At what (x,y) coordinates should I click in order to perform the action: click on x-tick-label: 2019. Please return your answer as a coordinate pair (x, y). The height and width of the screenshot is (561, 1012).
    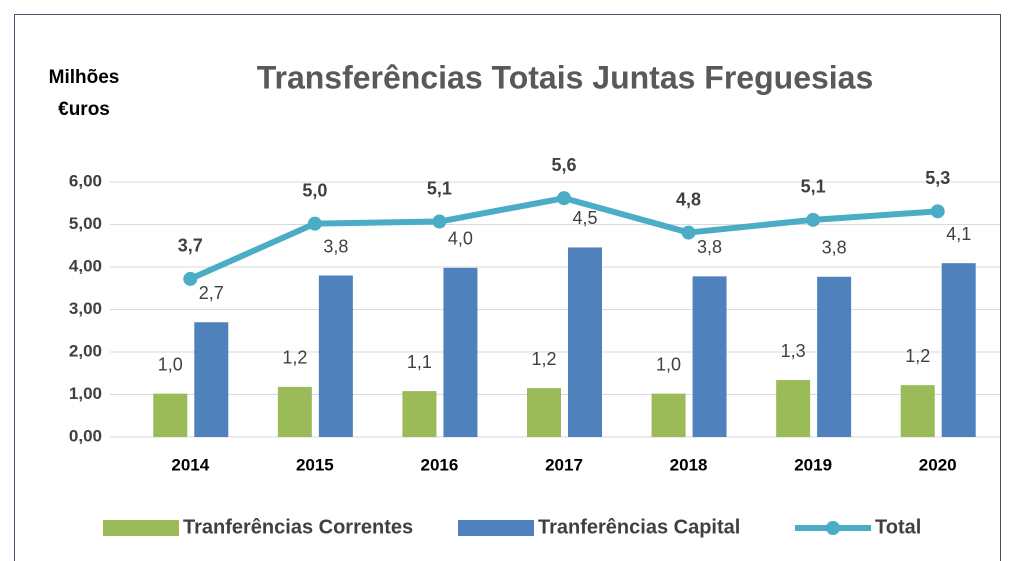
    Looking at the image, I should click on (813, 464).